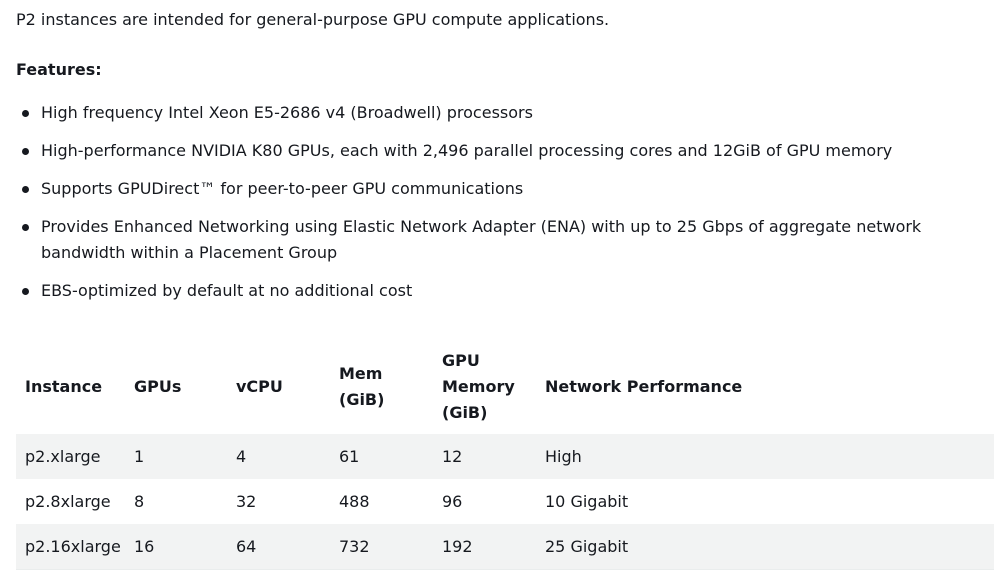 This screenshot has width=1000, height=588. What do you see at coordinates (139, 456) in the screenshot?
I see `cell-gpus: 1` at bounding box center [139, 456].